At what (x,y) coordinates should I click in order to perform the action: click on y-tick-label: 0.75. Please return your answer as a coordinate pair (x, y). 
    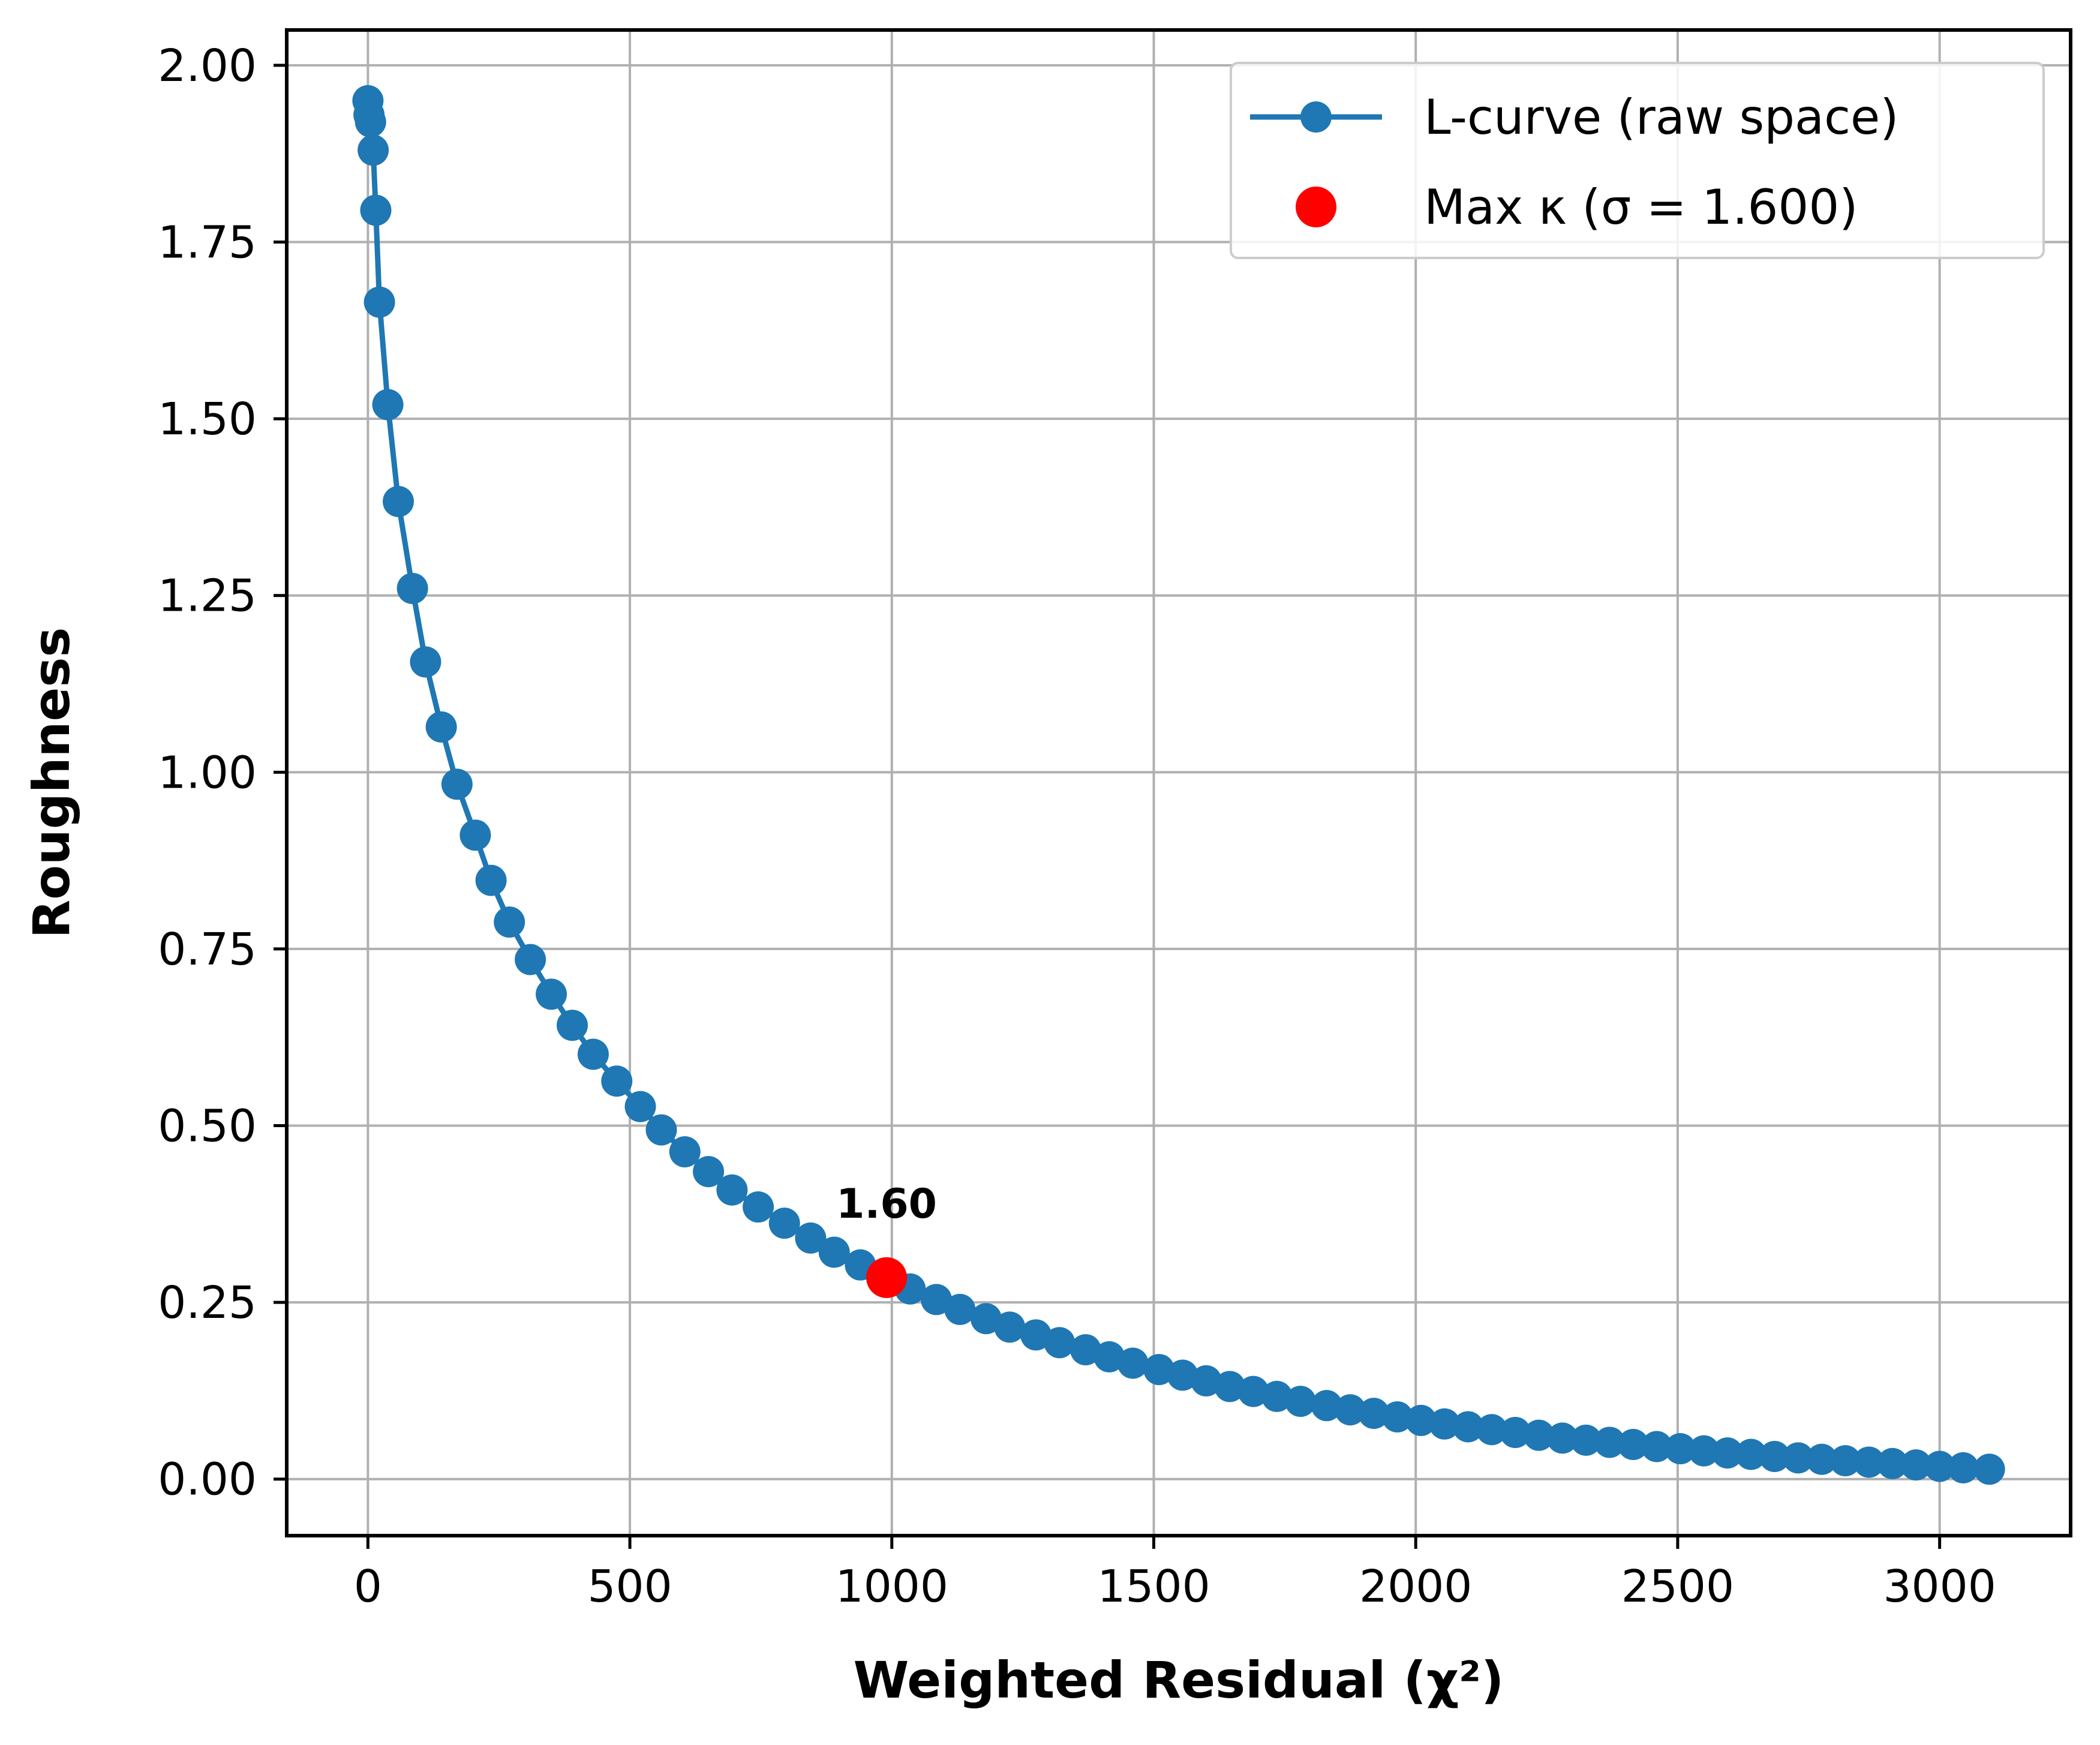
    Looking at the image, I should click on (207, 950).